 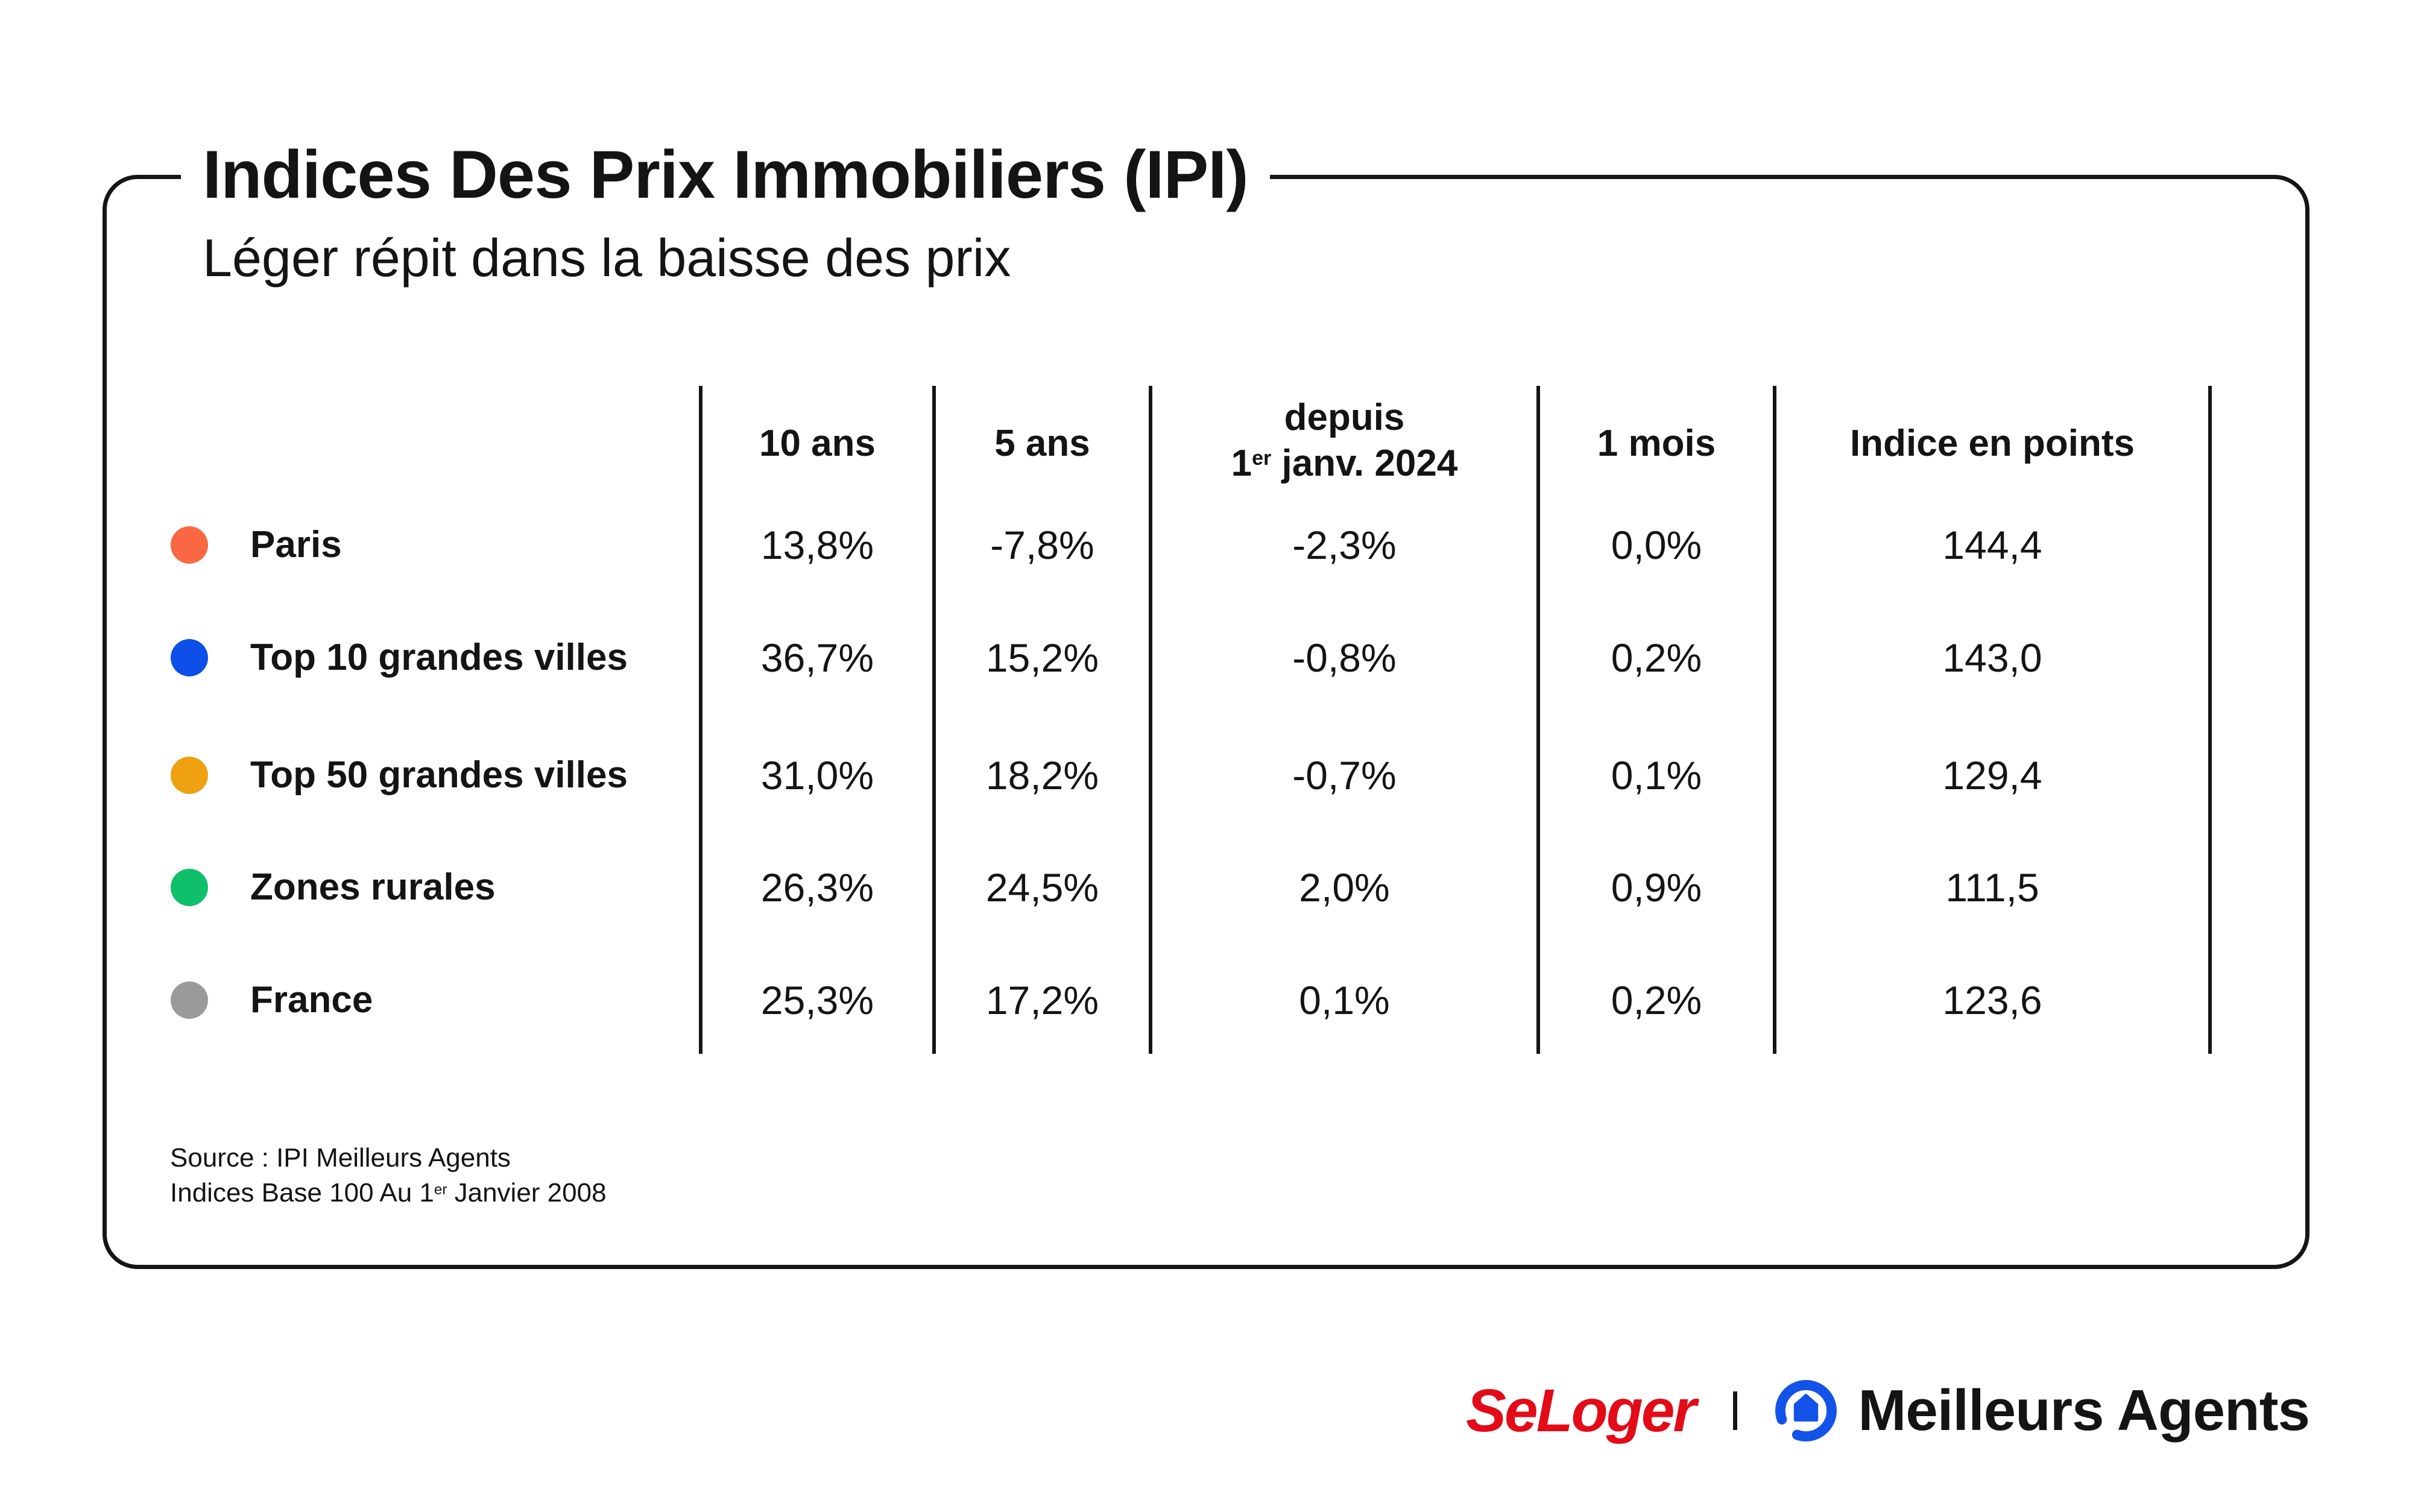 I want to click on row-label: France, so click(x=311, y=1000).